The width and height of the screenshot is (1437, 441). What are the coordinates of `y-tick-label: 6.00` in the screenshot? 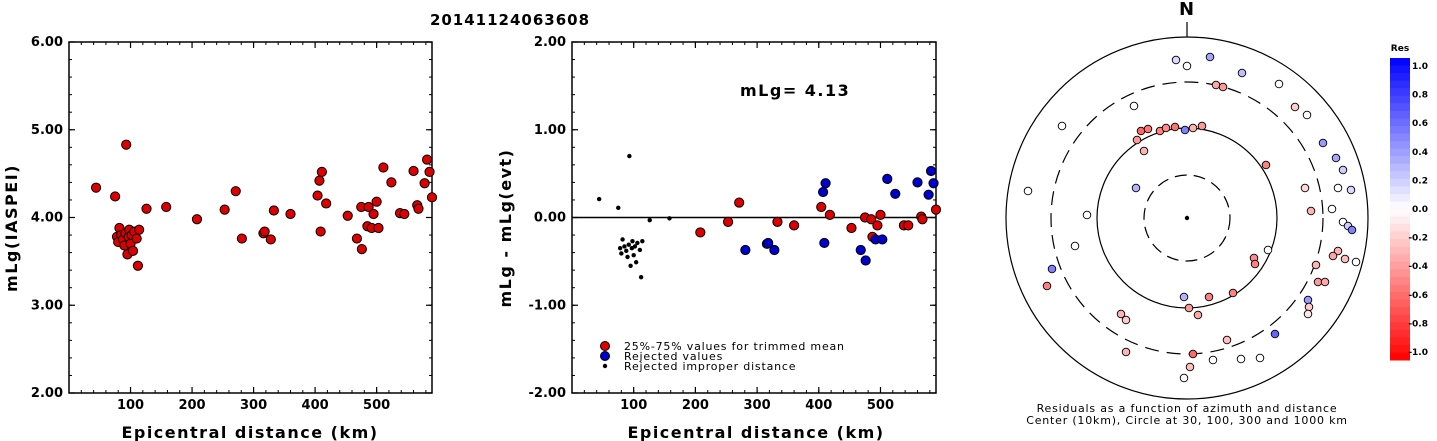 It's located at (47, 42).